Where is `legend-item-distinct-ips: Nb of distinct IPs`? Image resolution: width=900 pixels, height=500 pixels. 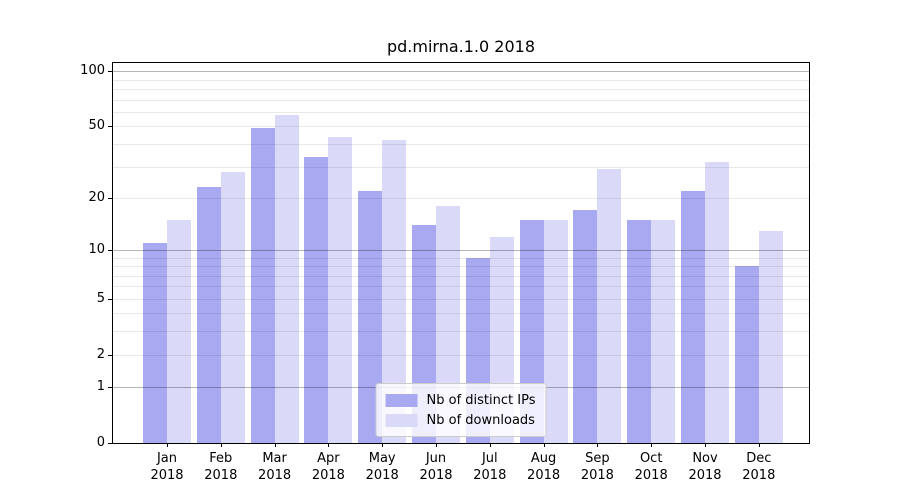
legend-item-distinct-ips: Nb of distinct IPs is located at coordinates (460, 400).